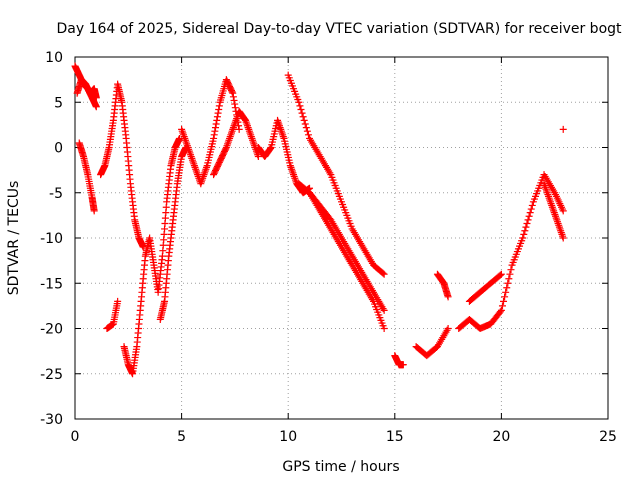  What do you see at coordinates (340, 467) in the screenshot?
I see `x-axis-title: GPS time / hours` at bounding box center [340, 467].